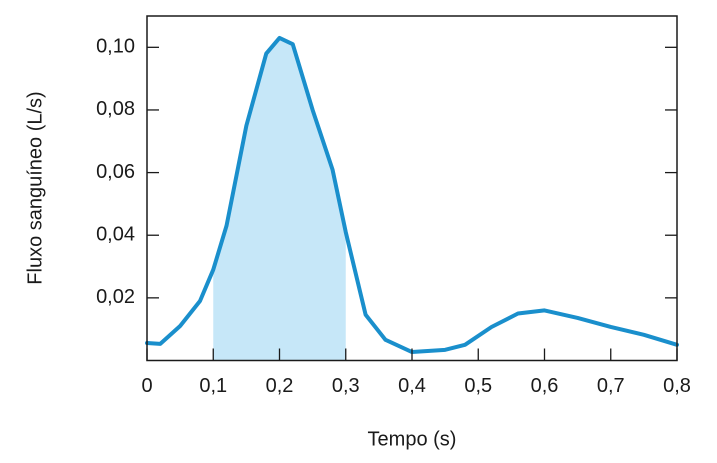  I want to click on y-tick-label: 0,06, so click(115, 172).